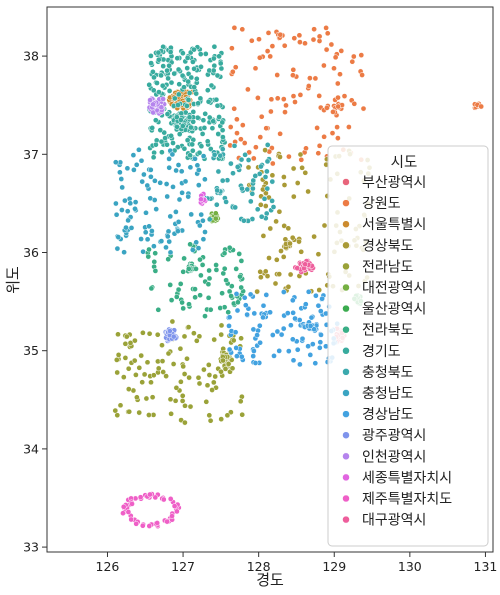 This screenshot has height=595, width=500. What do you see at coordinates (410, 566) in the screenshot?
I see `x-tick-label: 130` at bounding box center [410, 566].